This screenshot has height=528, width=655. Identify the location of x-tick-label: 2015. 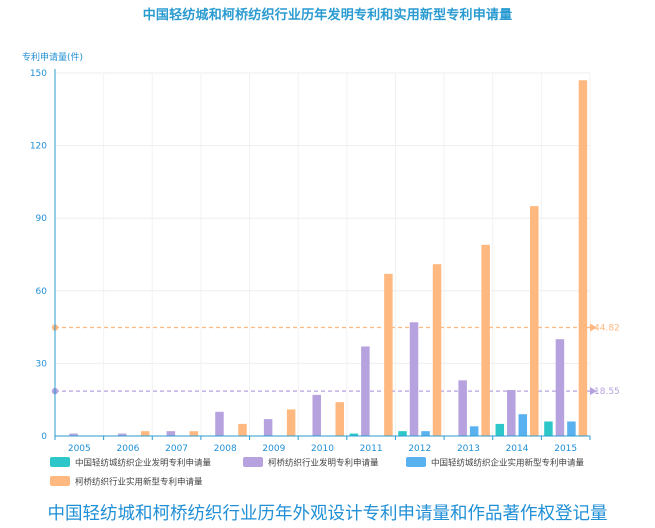
(565, 449).